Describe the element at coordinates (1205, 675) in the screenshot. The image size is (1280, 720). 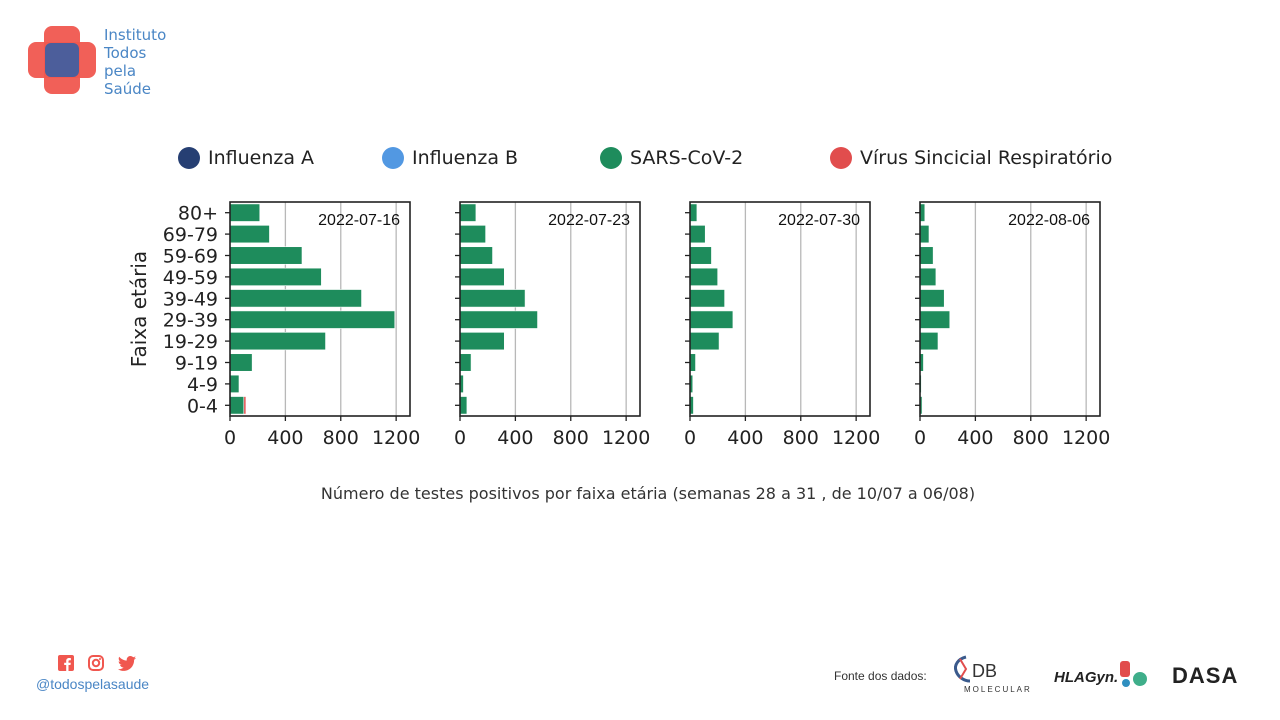
I see `dasa-logo: DASA` at that location.